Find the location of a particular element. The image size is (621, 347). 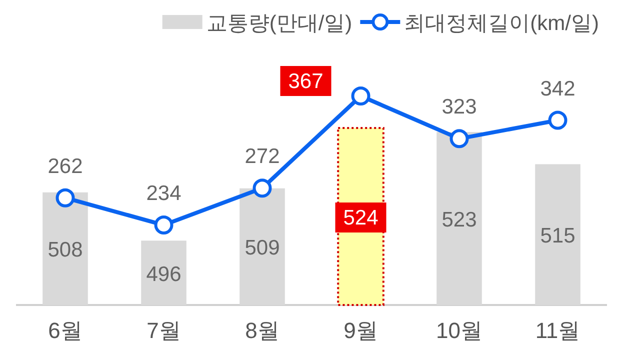

data-label: 523 is located at coordinates (459, 220).